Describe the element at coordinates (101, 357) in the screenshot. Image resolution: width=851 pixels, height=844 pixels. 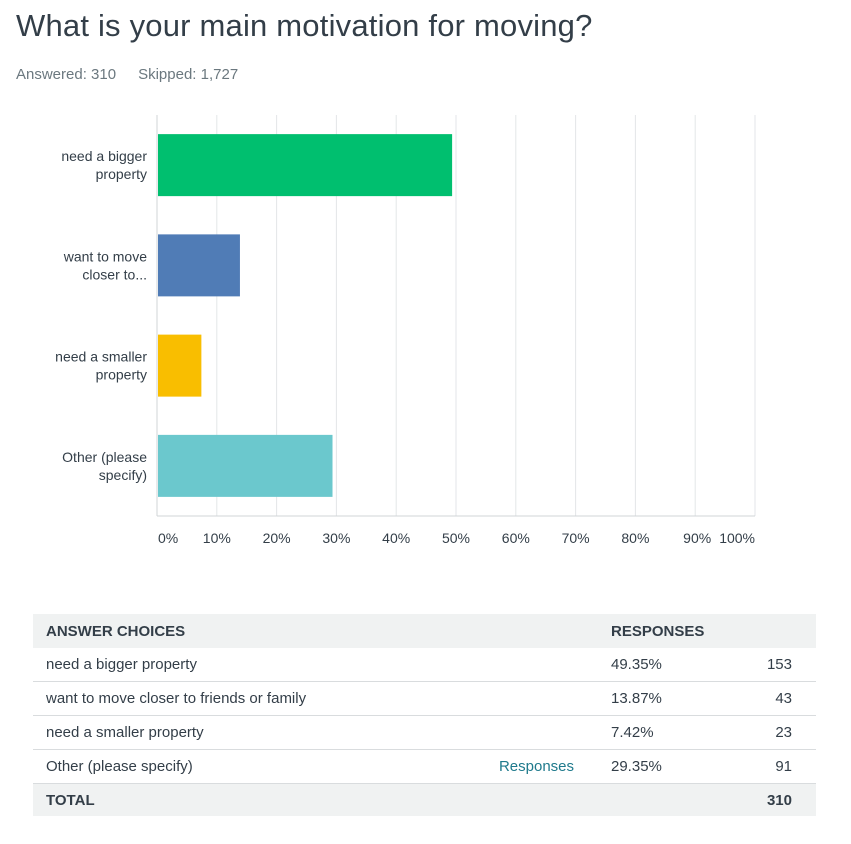
I see `category-label: need a smaller` at that location.